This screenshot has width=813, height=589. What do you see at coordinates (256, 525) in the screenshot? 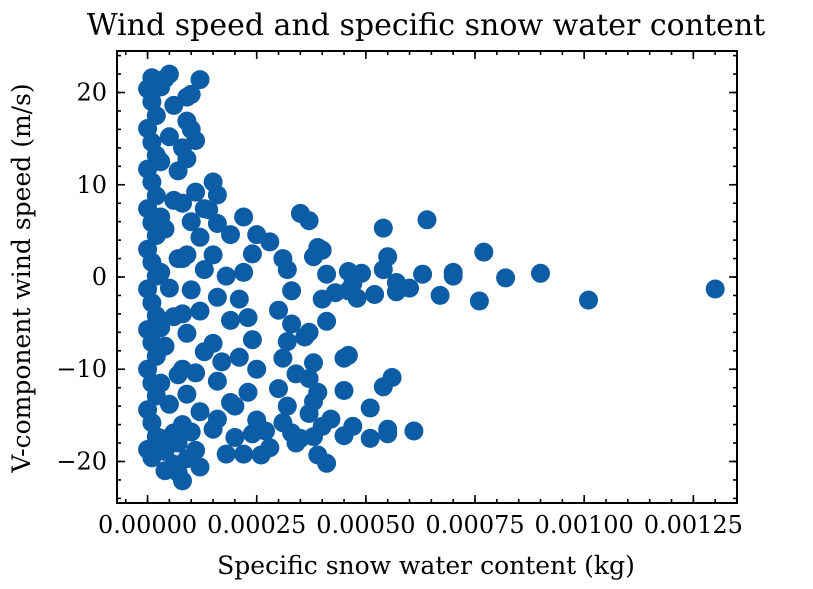
I see `x-tick-label: 0.00025` at bounding box center [256, 525].